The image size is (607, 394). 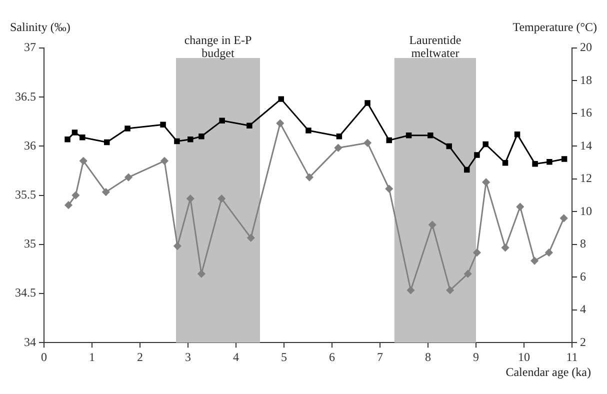 I want to click on x-tick-label: 10, so click(x=524, y=357).